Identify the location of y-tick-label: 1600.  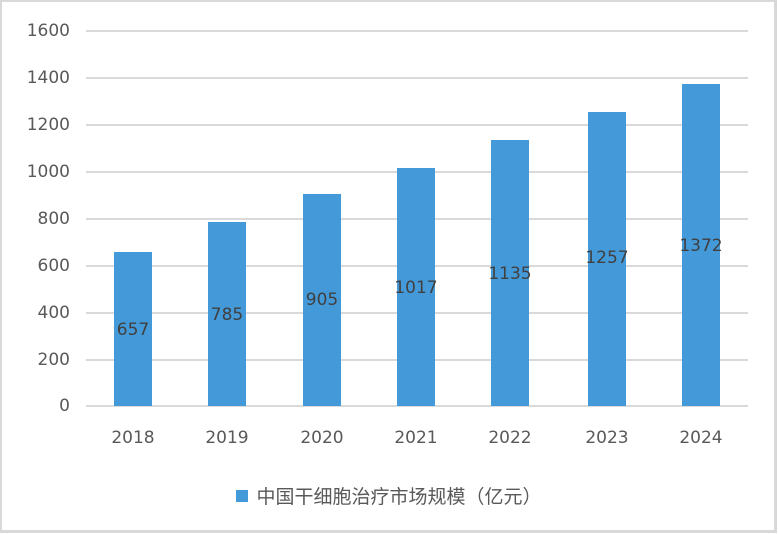
(48, 31).